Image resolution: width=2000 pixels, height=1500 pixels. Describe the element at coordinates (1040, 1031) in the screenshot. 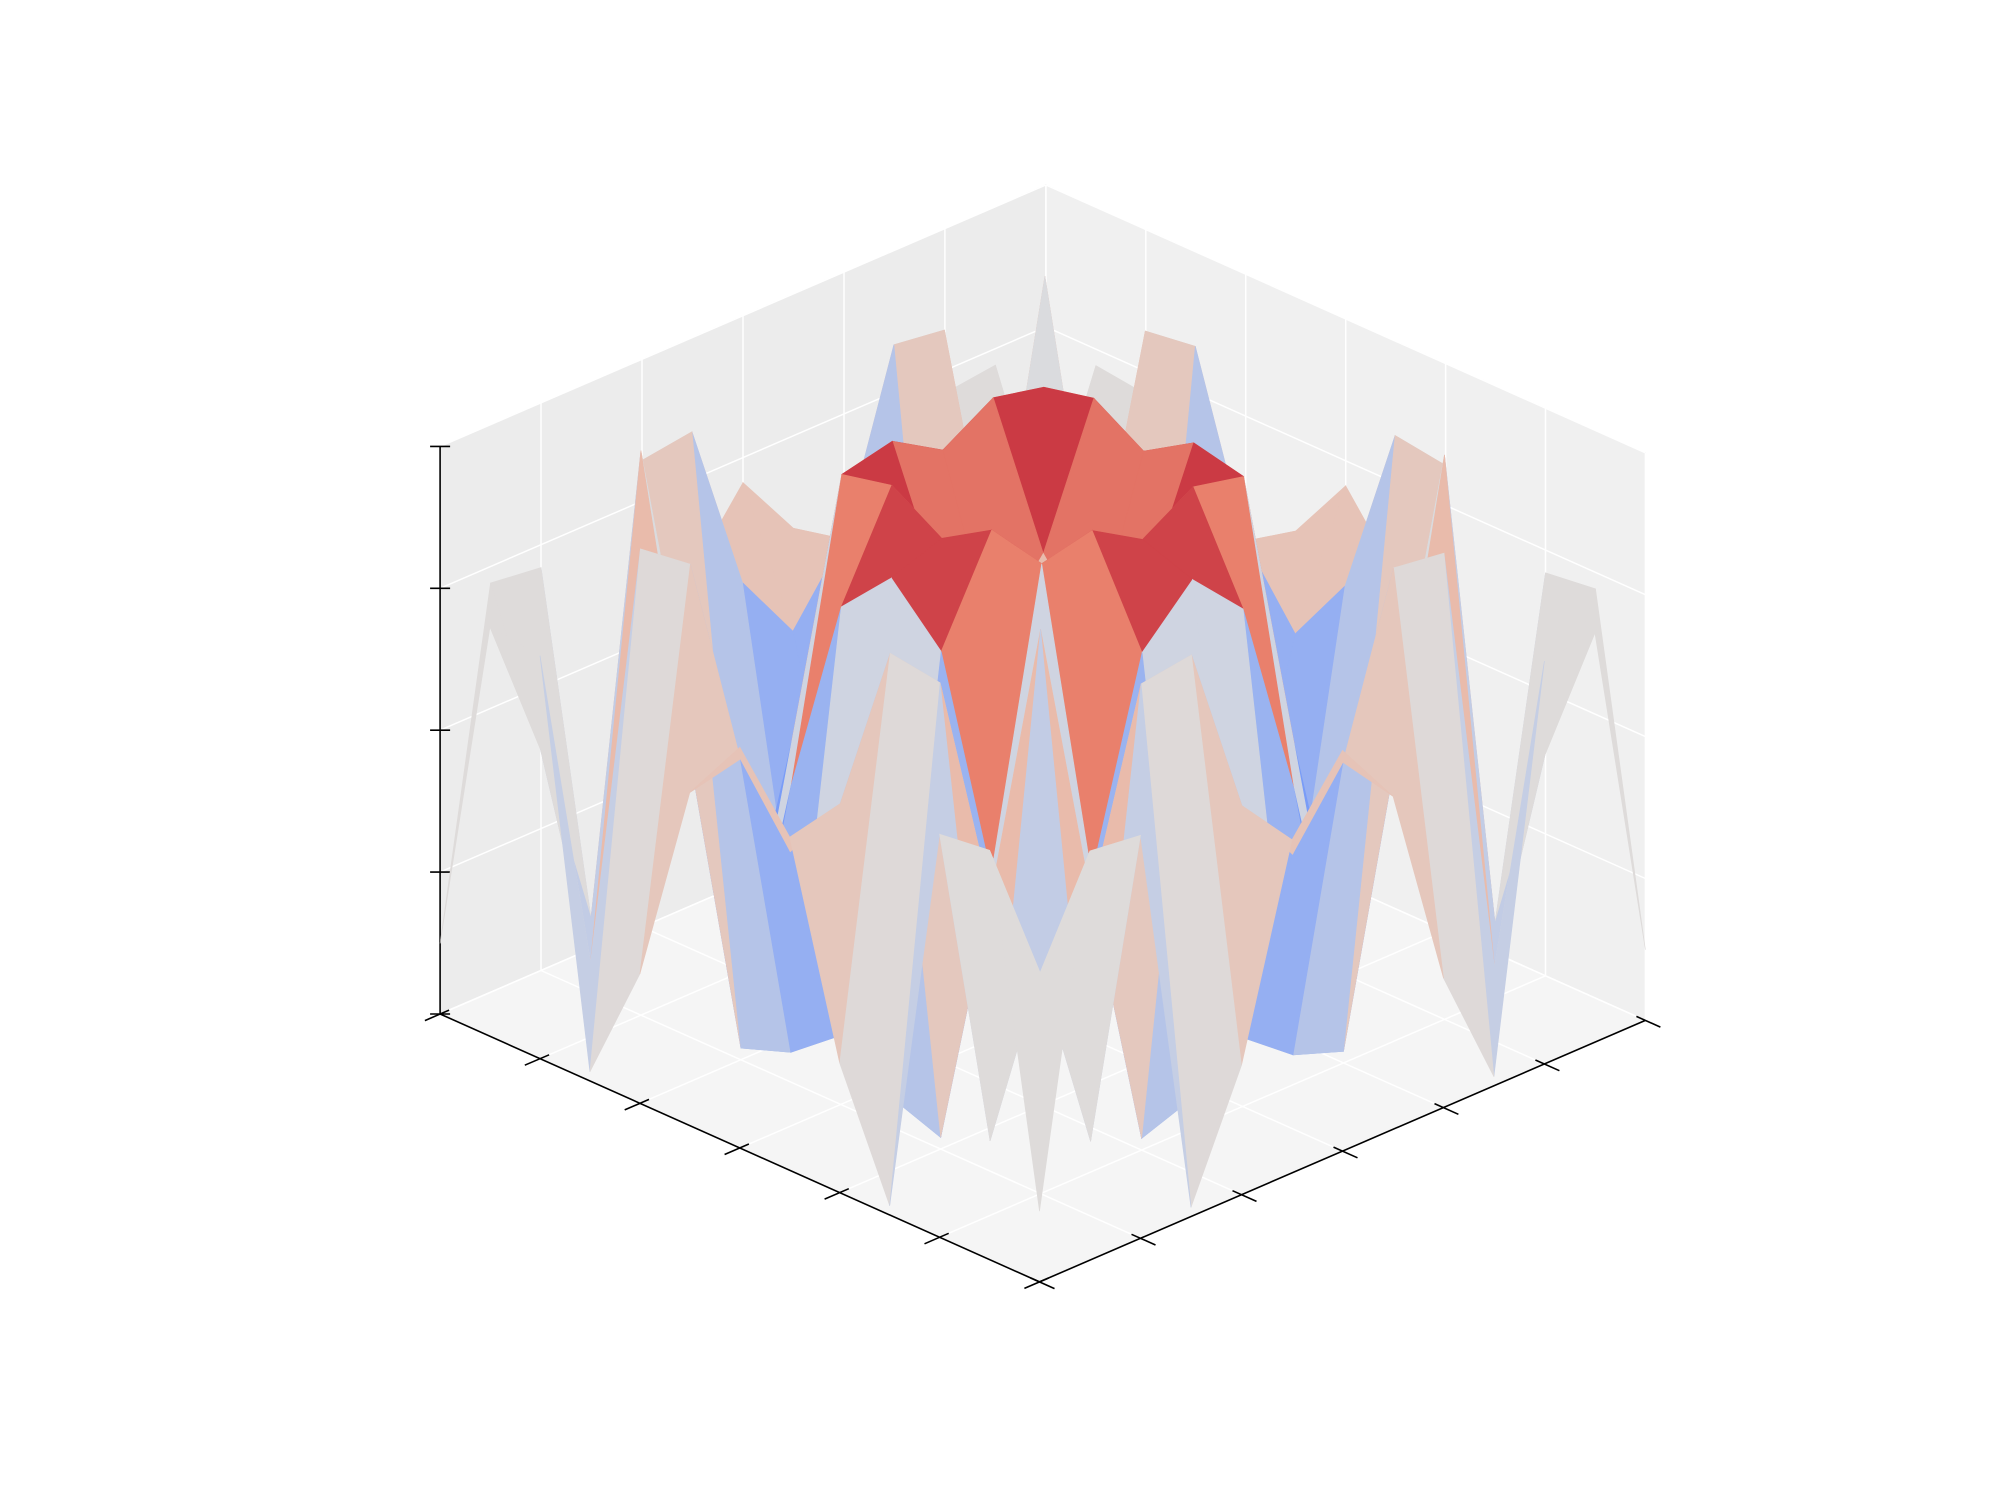

I see `surface-patch` at that location.